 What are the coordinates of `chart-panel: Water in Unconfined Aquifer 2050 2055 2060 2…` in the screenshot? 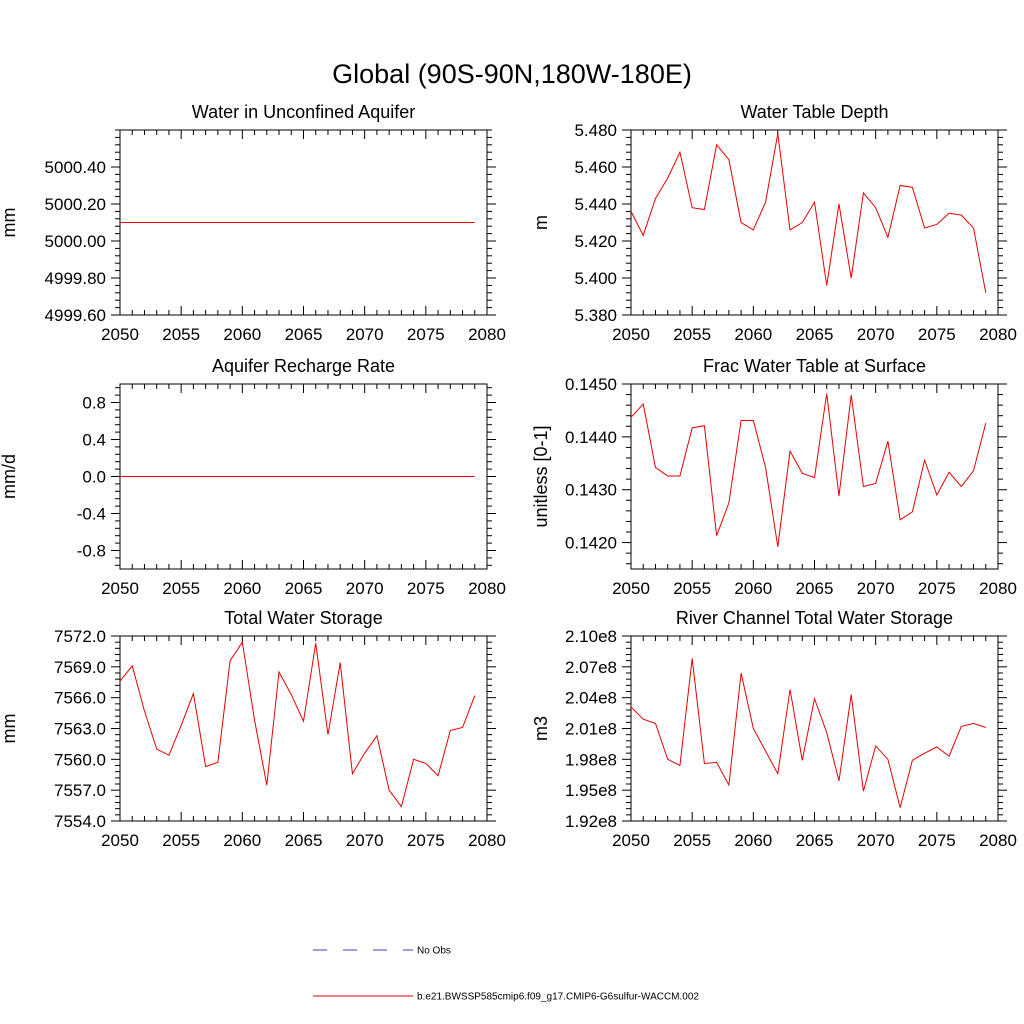 It's located at (253, 223).